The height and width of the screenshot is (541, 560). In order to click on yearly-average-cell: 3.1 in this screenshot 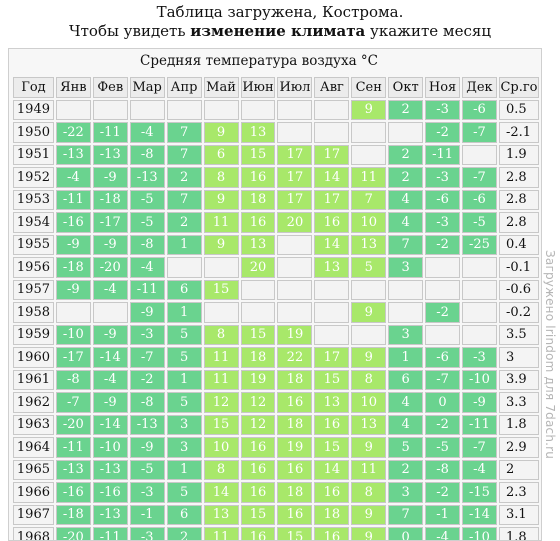, I will do `click(519, 515)`.